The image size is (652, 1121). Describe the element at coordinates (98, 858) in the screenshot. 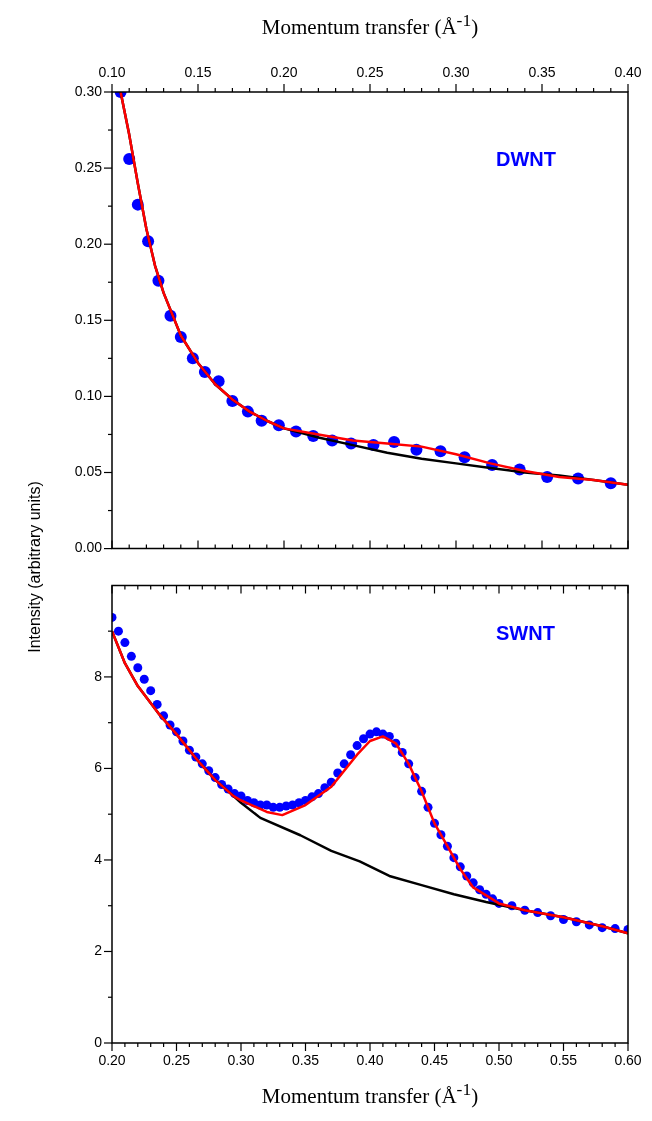

I see `y-tick-label: 4` at that location.